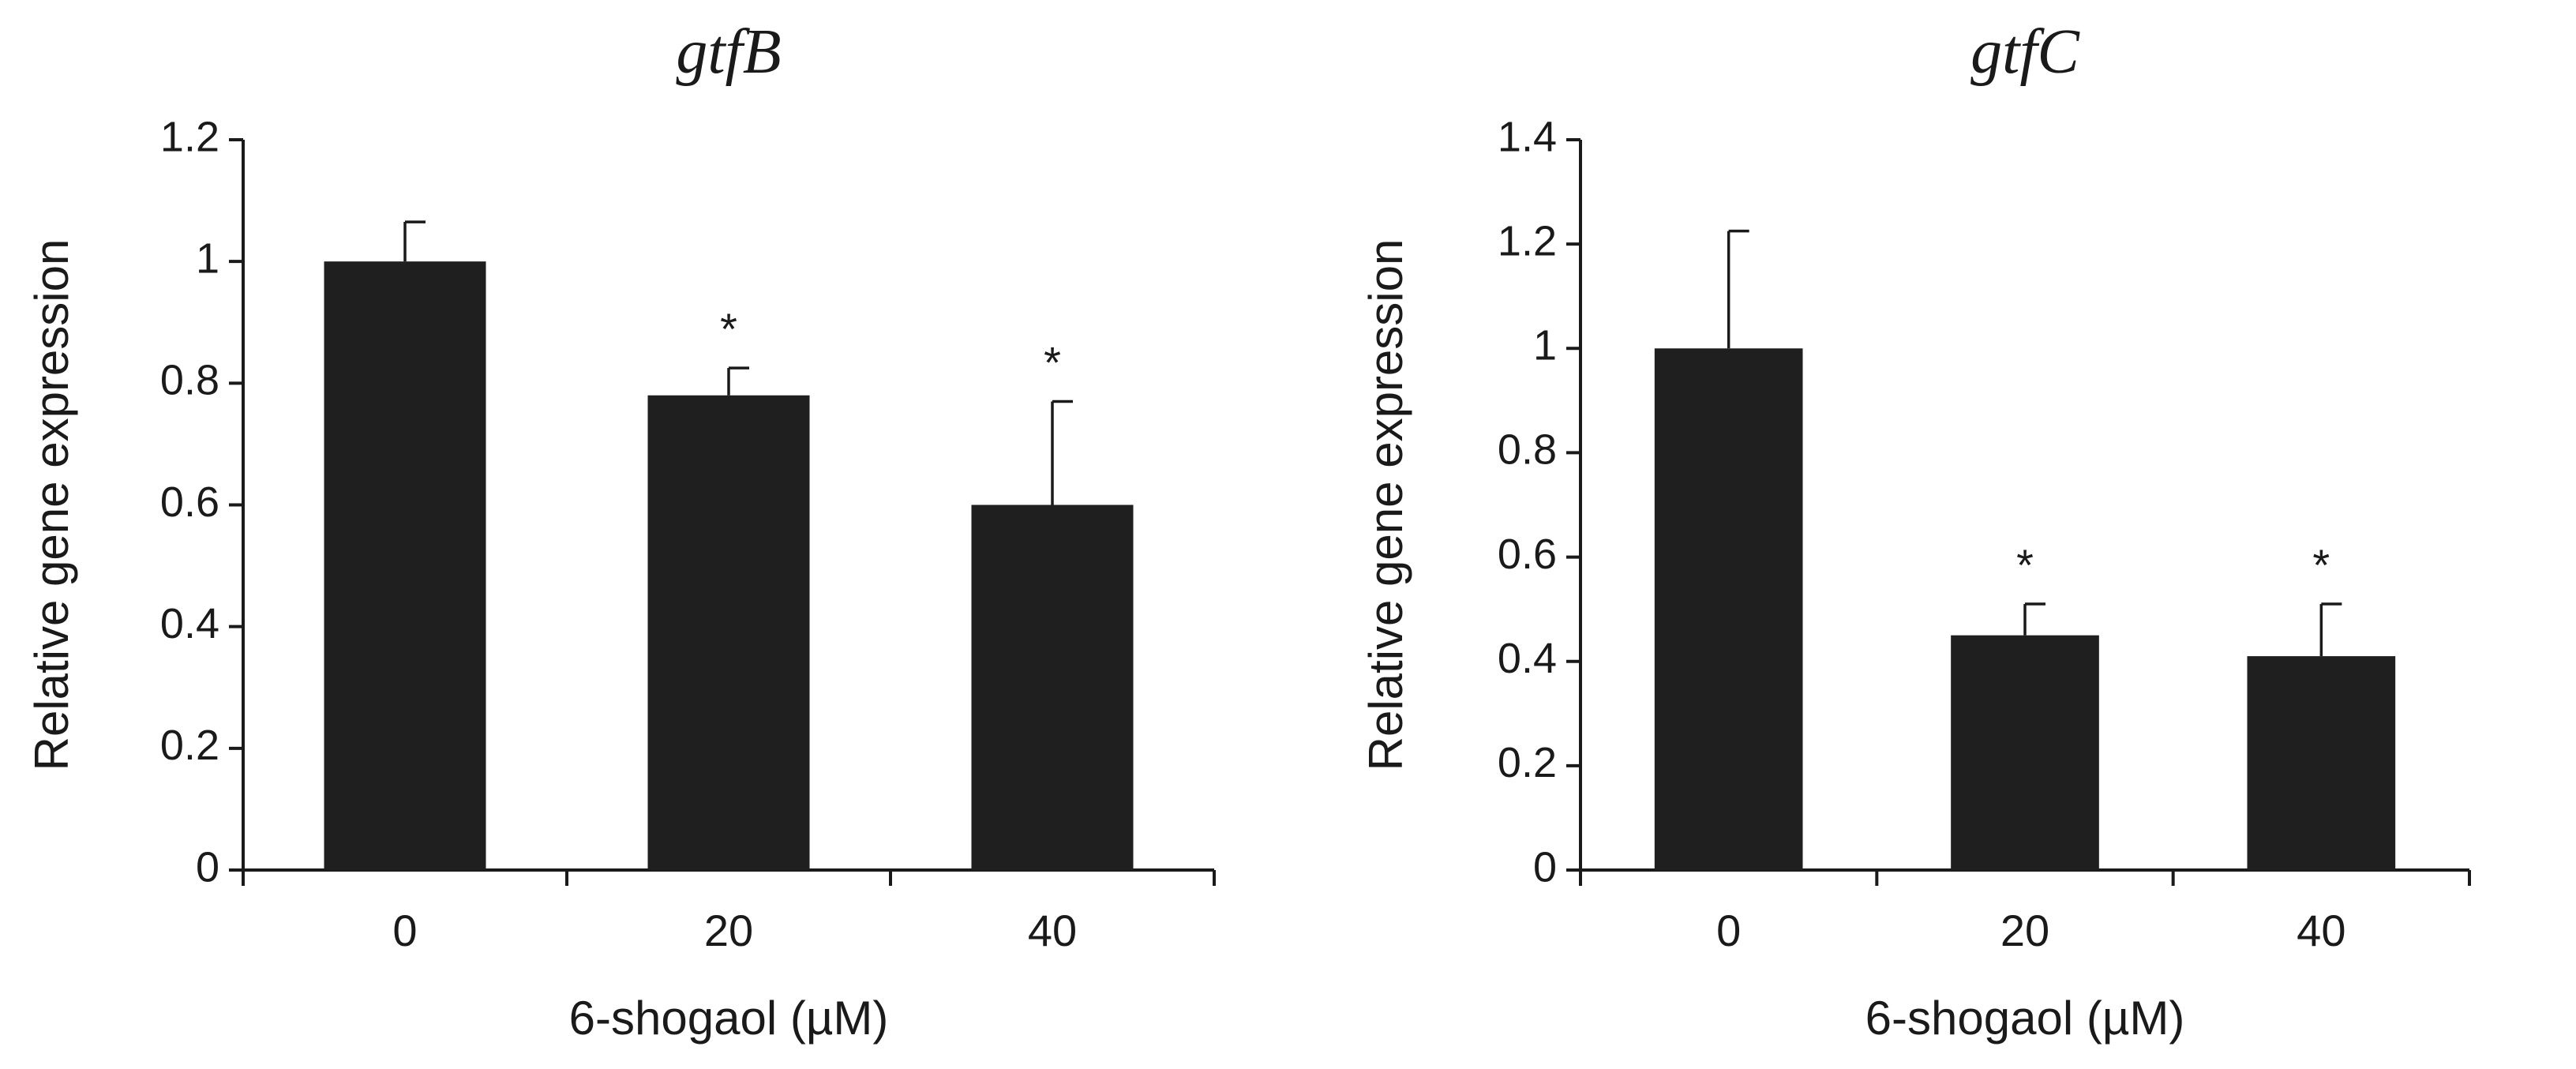 The width and height of the screenshot is (2576, 1069). Describe the element at coordinates (1527, 136) in the screenshot. I see `y-tick-label: 1.4` at that location.